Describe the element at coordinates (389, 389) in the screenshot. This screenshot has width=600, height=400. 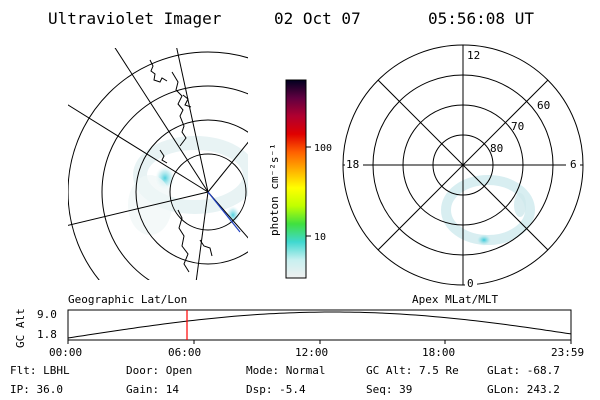
I see `status-seq: Seq: 39` at that location.